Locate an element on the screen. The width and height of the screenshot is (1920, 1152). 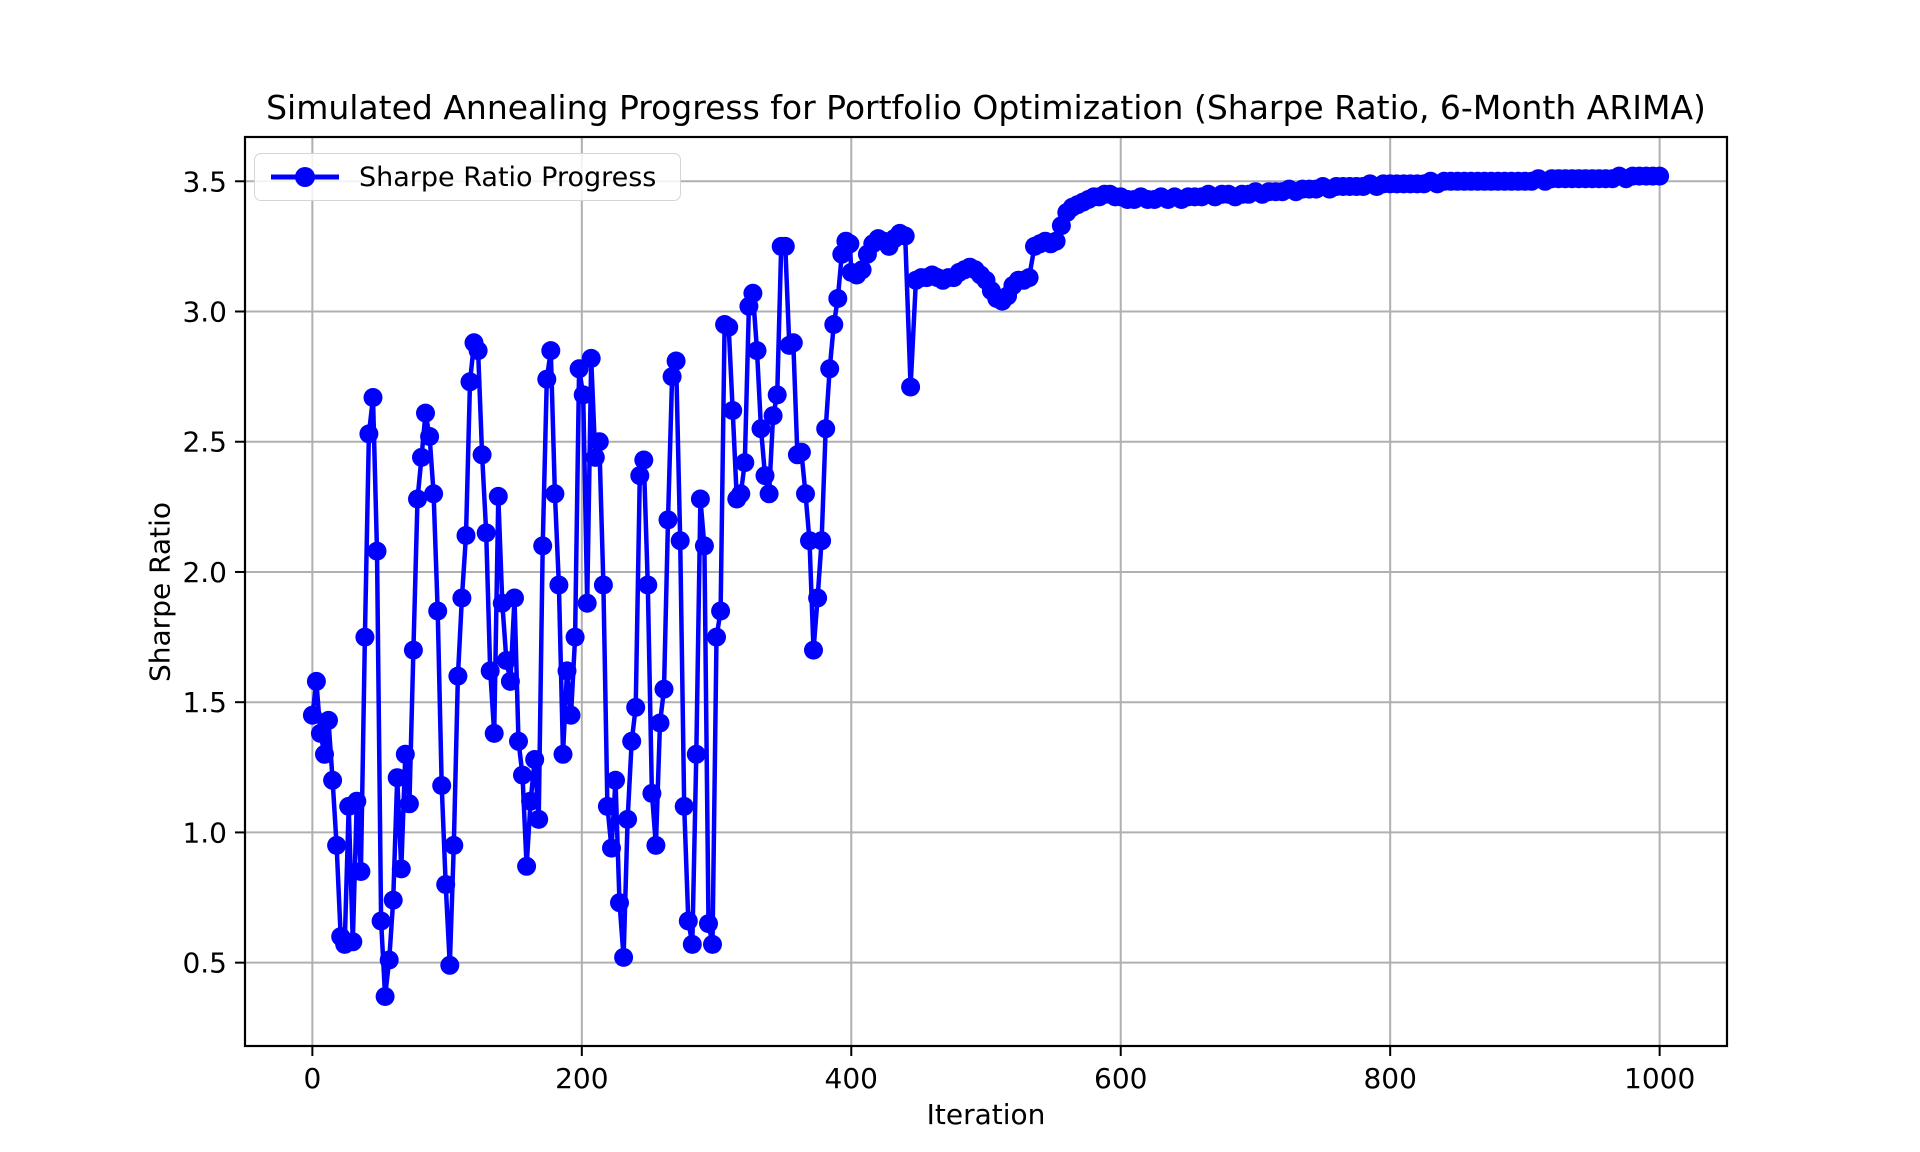
legend-line-marker-icon is located at coordinates (305, 177).